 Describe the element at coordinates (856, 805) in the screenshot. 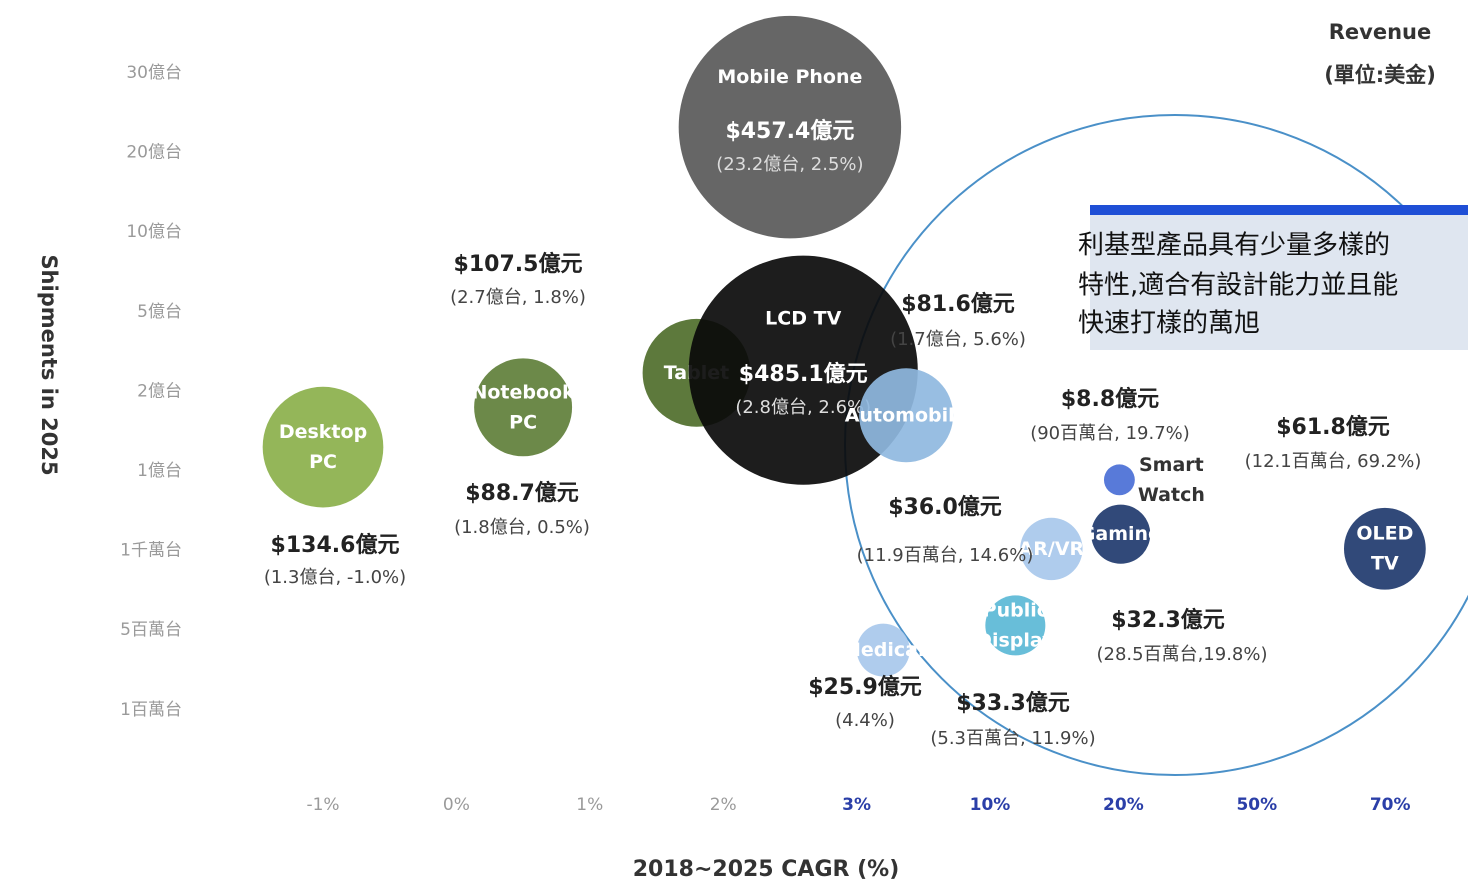

I see `x-tick-label: 3%` at that location.